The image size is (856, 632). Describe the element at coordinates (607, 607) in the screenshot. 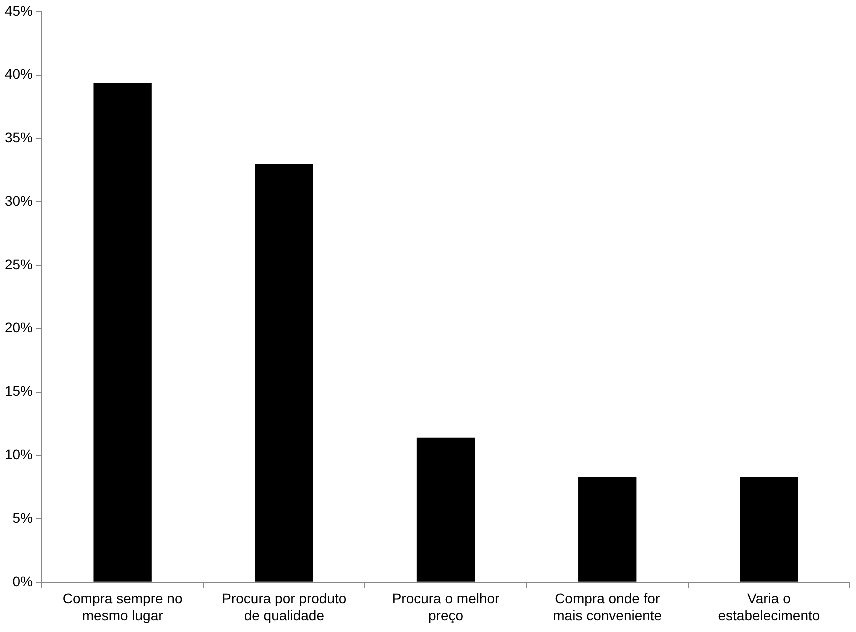

I see `x-tick-label: Compra onde for mais conveniente` at that location.